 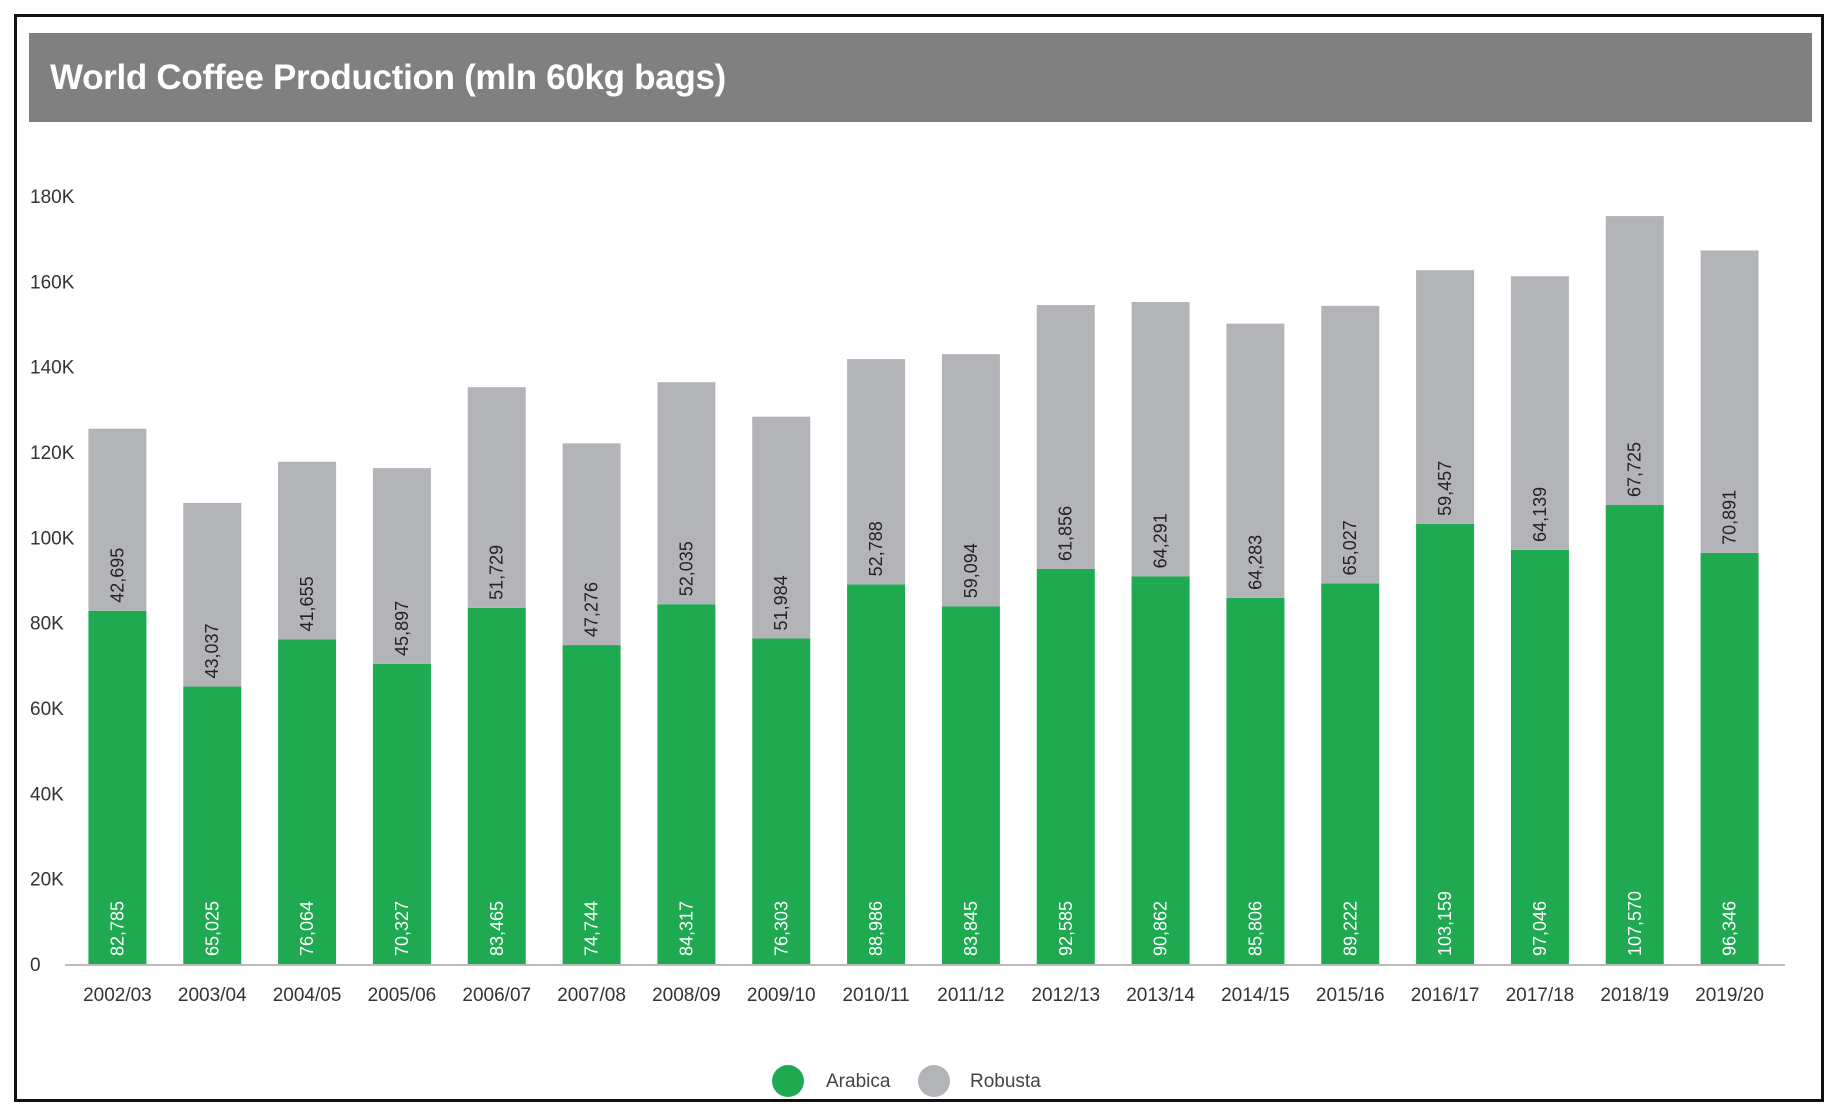 I want to click on legend: Arabica Robusta, so click(x=906, y=1081).